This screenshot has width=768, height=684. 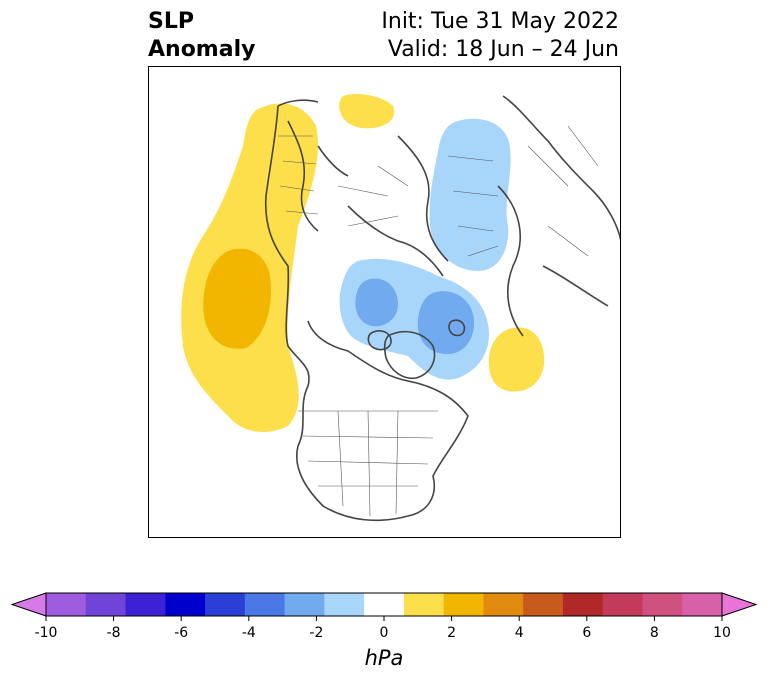 I want to click on init-date: Init: Tue 31 May 2022, so click(x=500, y=21).